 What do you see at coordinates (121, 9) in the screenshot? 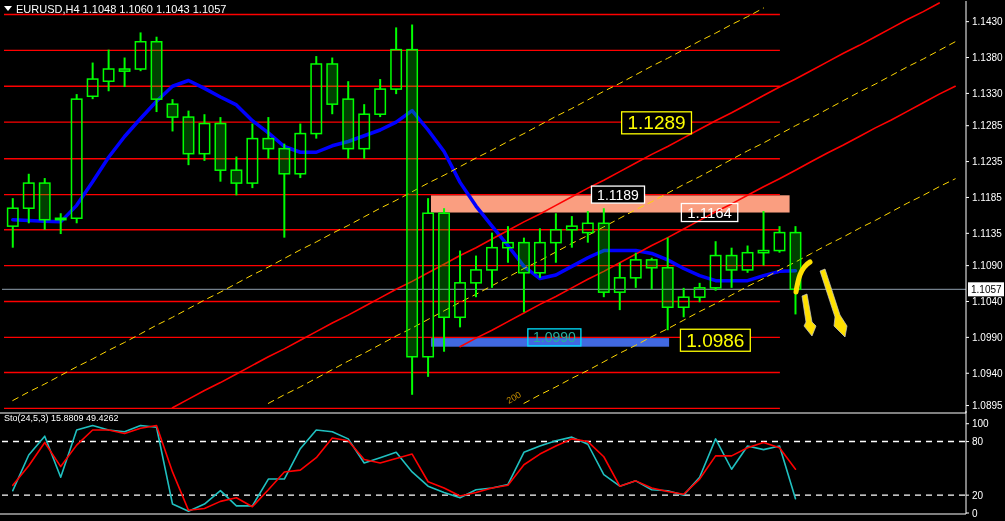
I see `chart-title: EURUSD,H4 1.1048 1.1060 1.1043 1.1057` at bounding box center [121, 9].